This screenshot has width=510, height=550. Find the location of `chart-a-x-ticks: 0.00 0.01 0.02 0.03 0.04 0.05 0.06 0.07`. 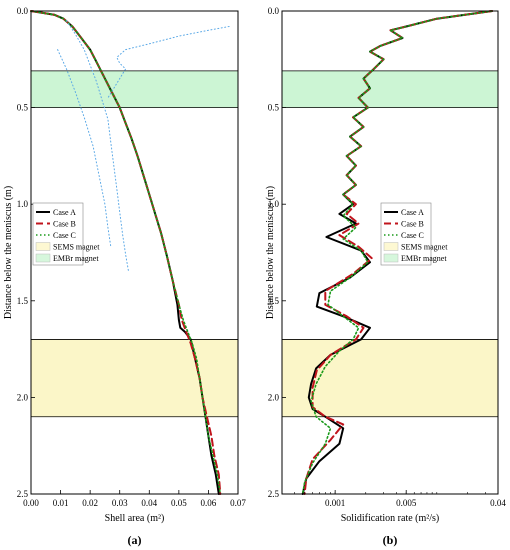

chart-a-x-ticks: 0.00 0.01 0.02 0.03 0.04 0.05 0.06 0.07 is located at coordinates (134, 499).